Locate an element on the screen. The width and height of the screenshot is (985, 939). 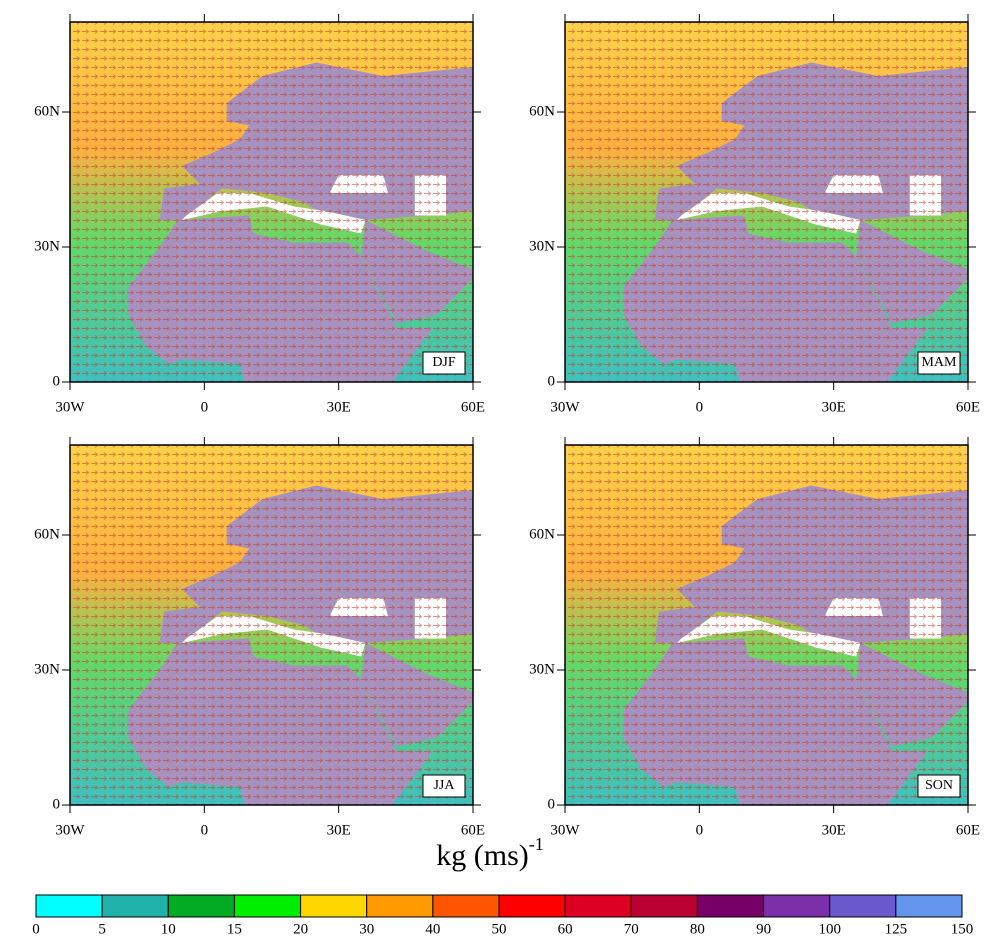
season-label: SON is located at coordinates (939, 785).